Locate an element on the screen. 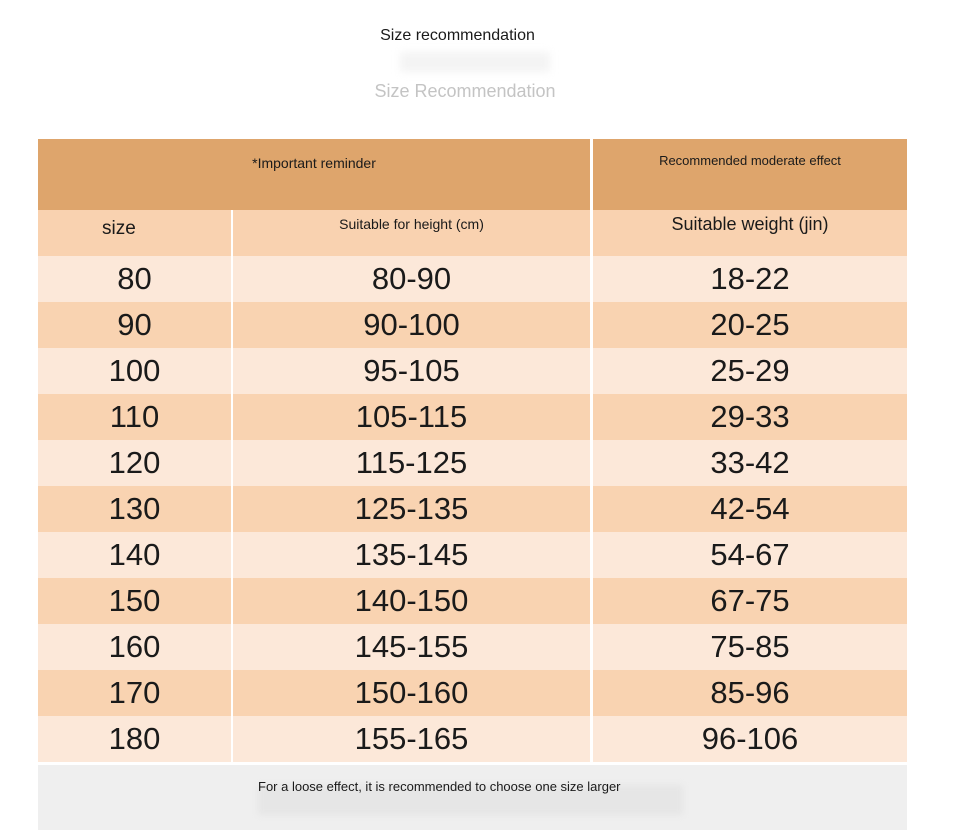 The height and width of the screenshot is (830, 967). weight-cell: 25-29 is located at coordinates (750, 371).